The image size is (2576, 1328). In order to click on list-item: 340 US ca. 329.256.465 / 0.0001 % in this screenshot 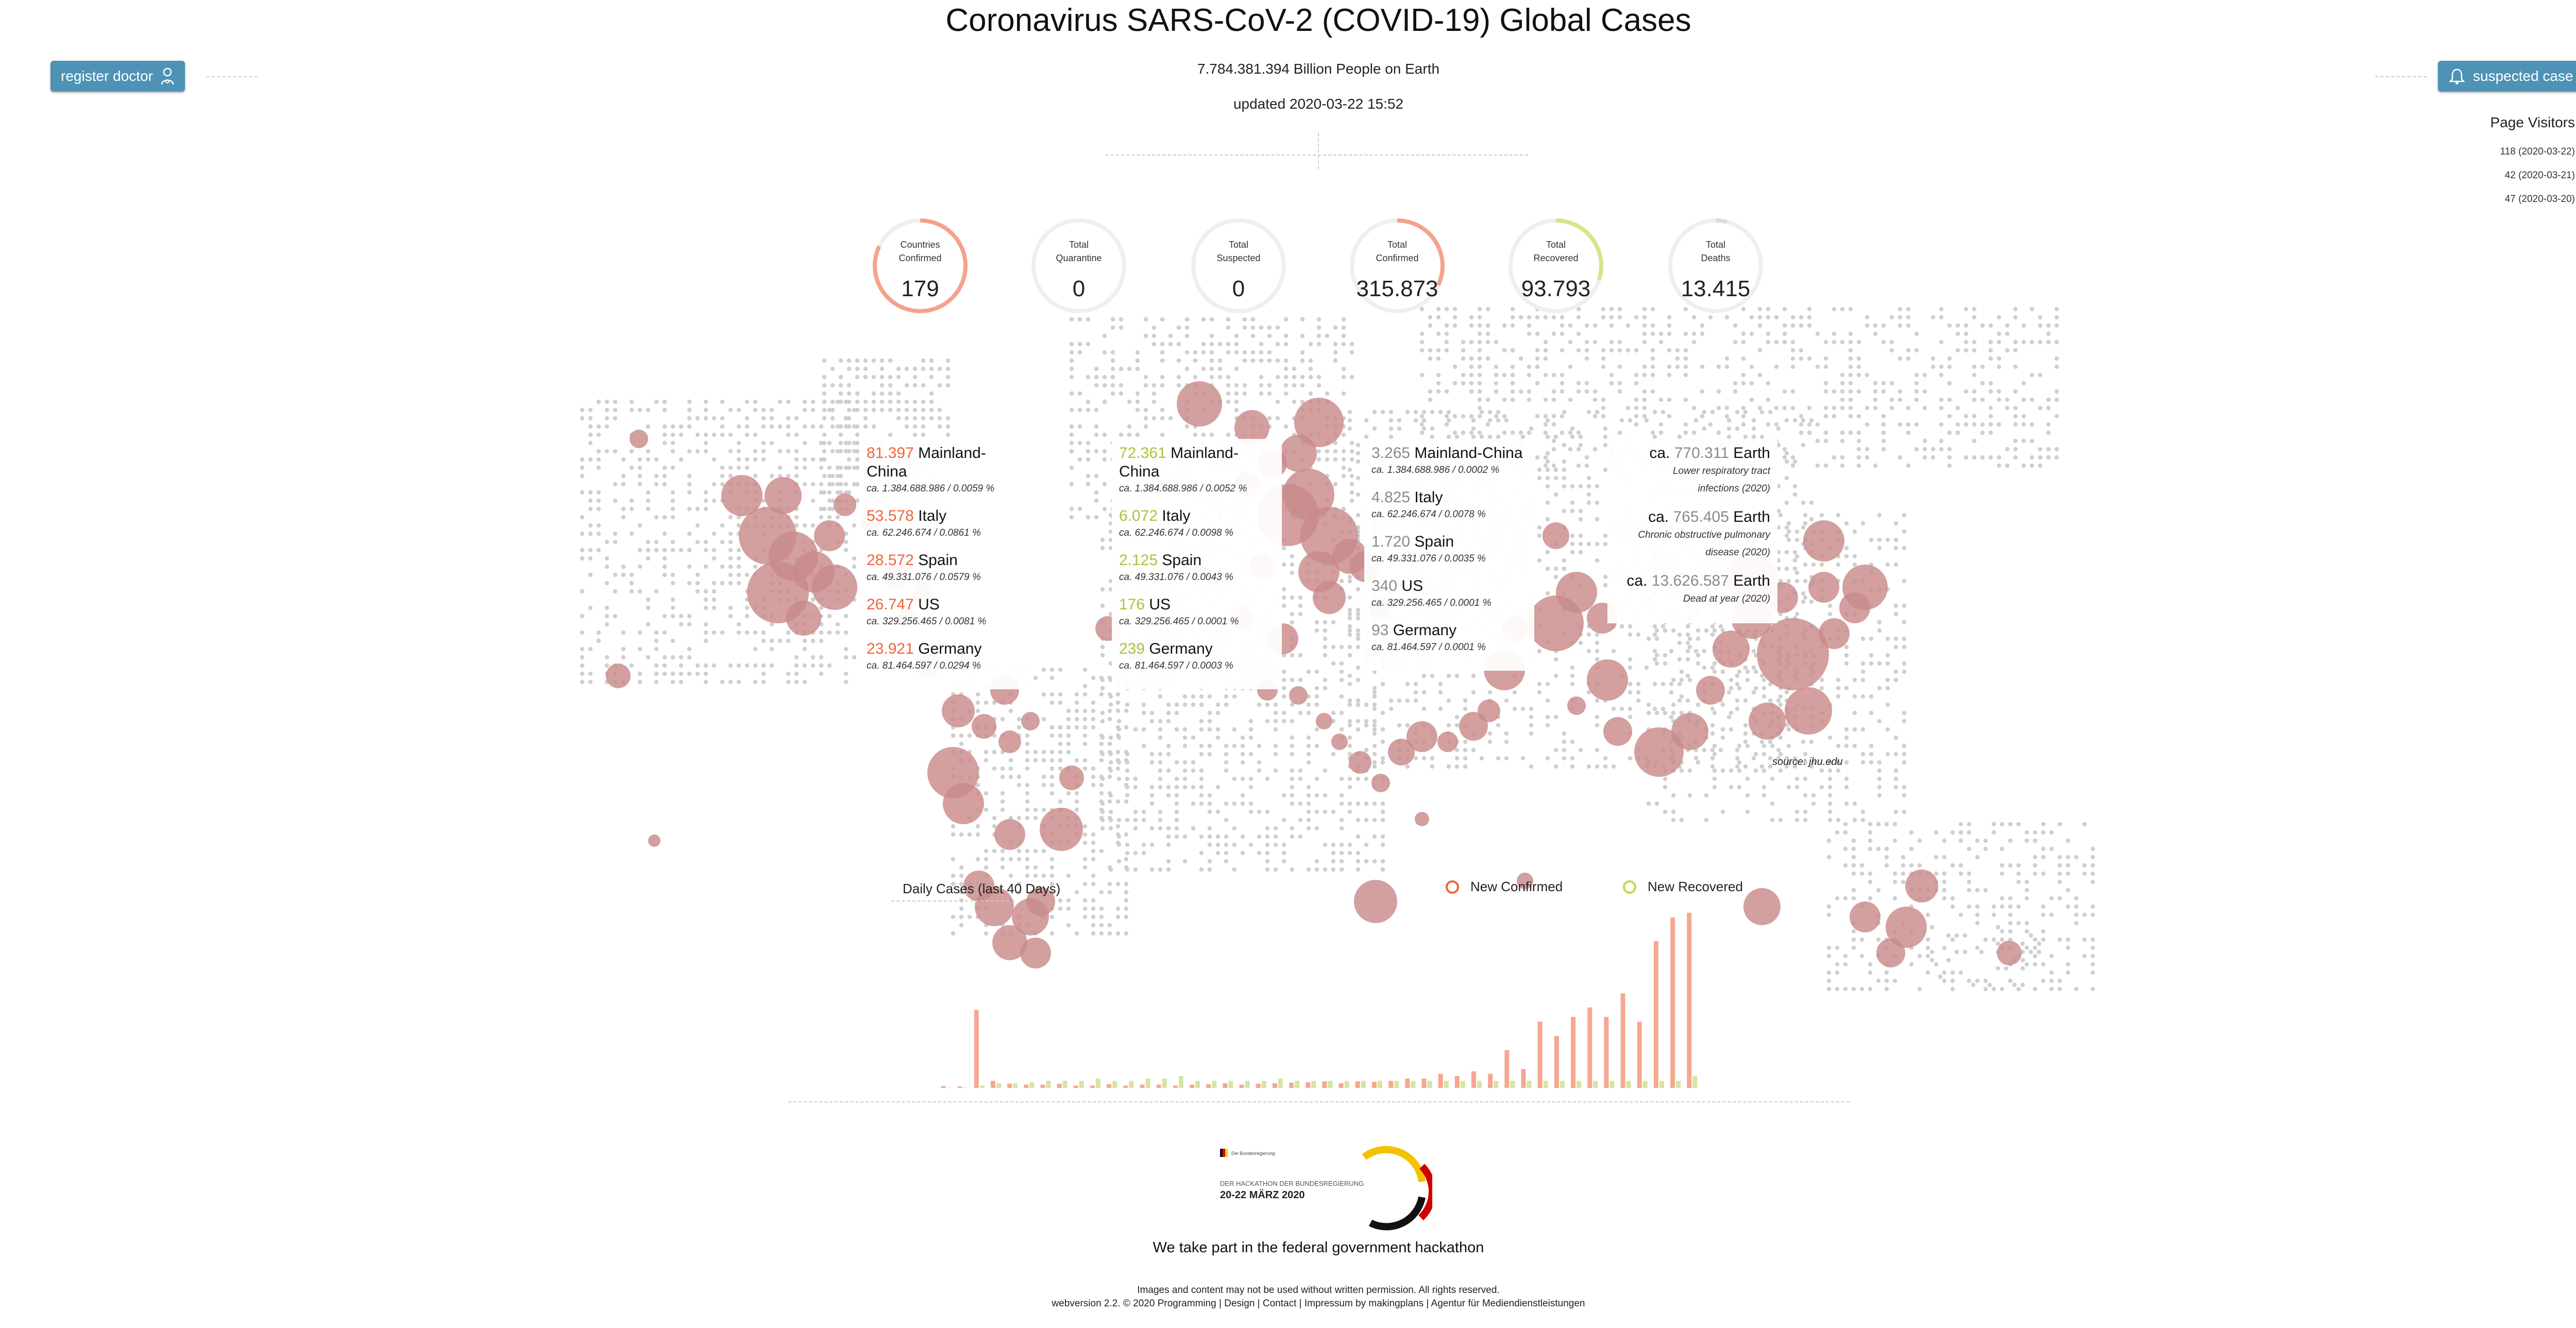, I will do `click(1449, 594)`.